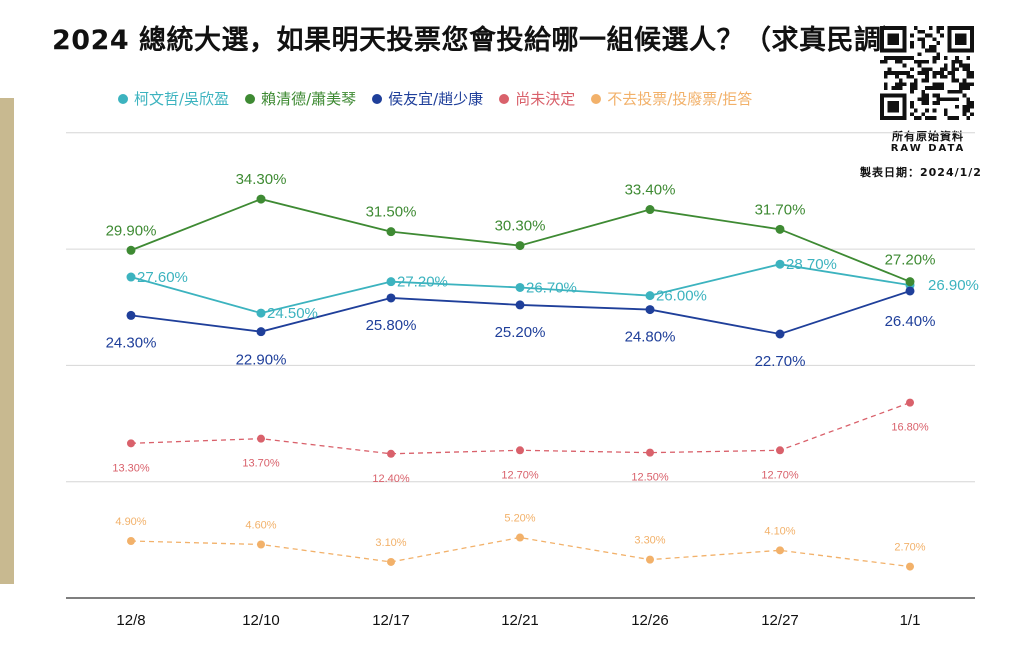  Describe the element at coordinates (780, 361) in the screenshot. I see `data-label-hou: 22.70%` at that location.